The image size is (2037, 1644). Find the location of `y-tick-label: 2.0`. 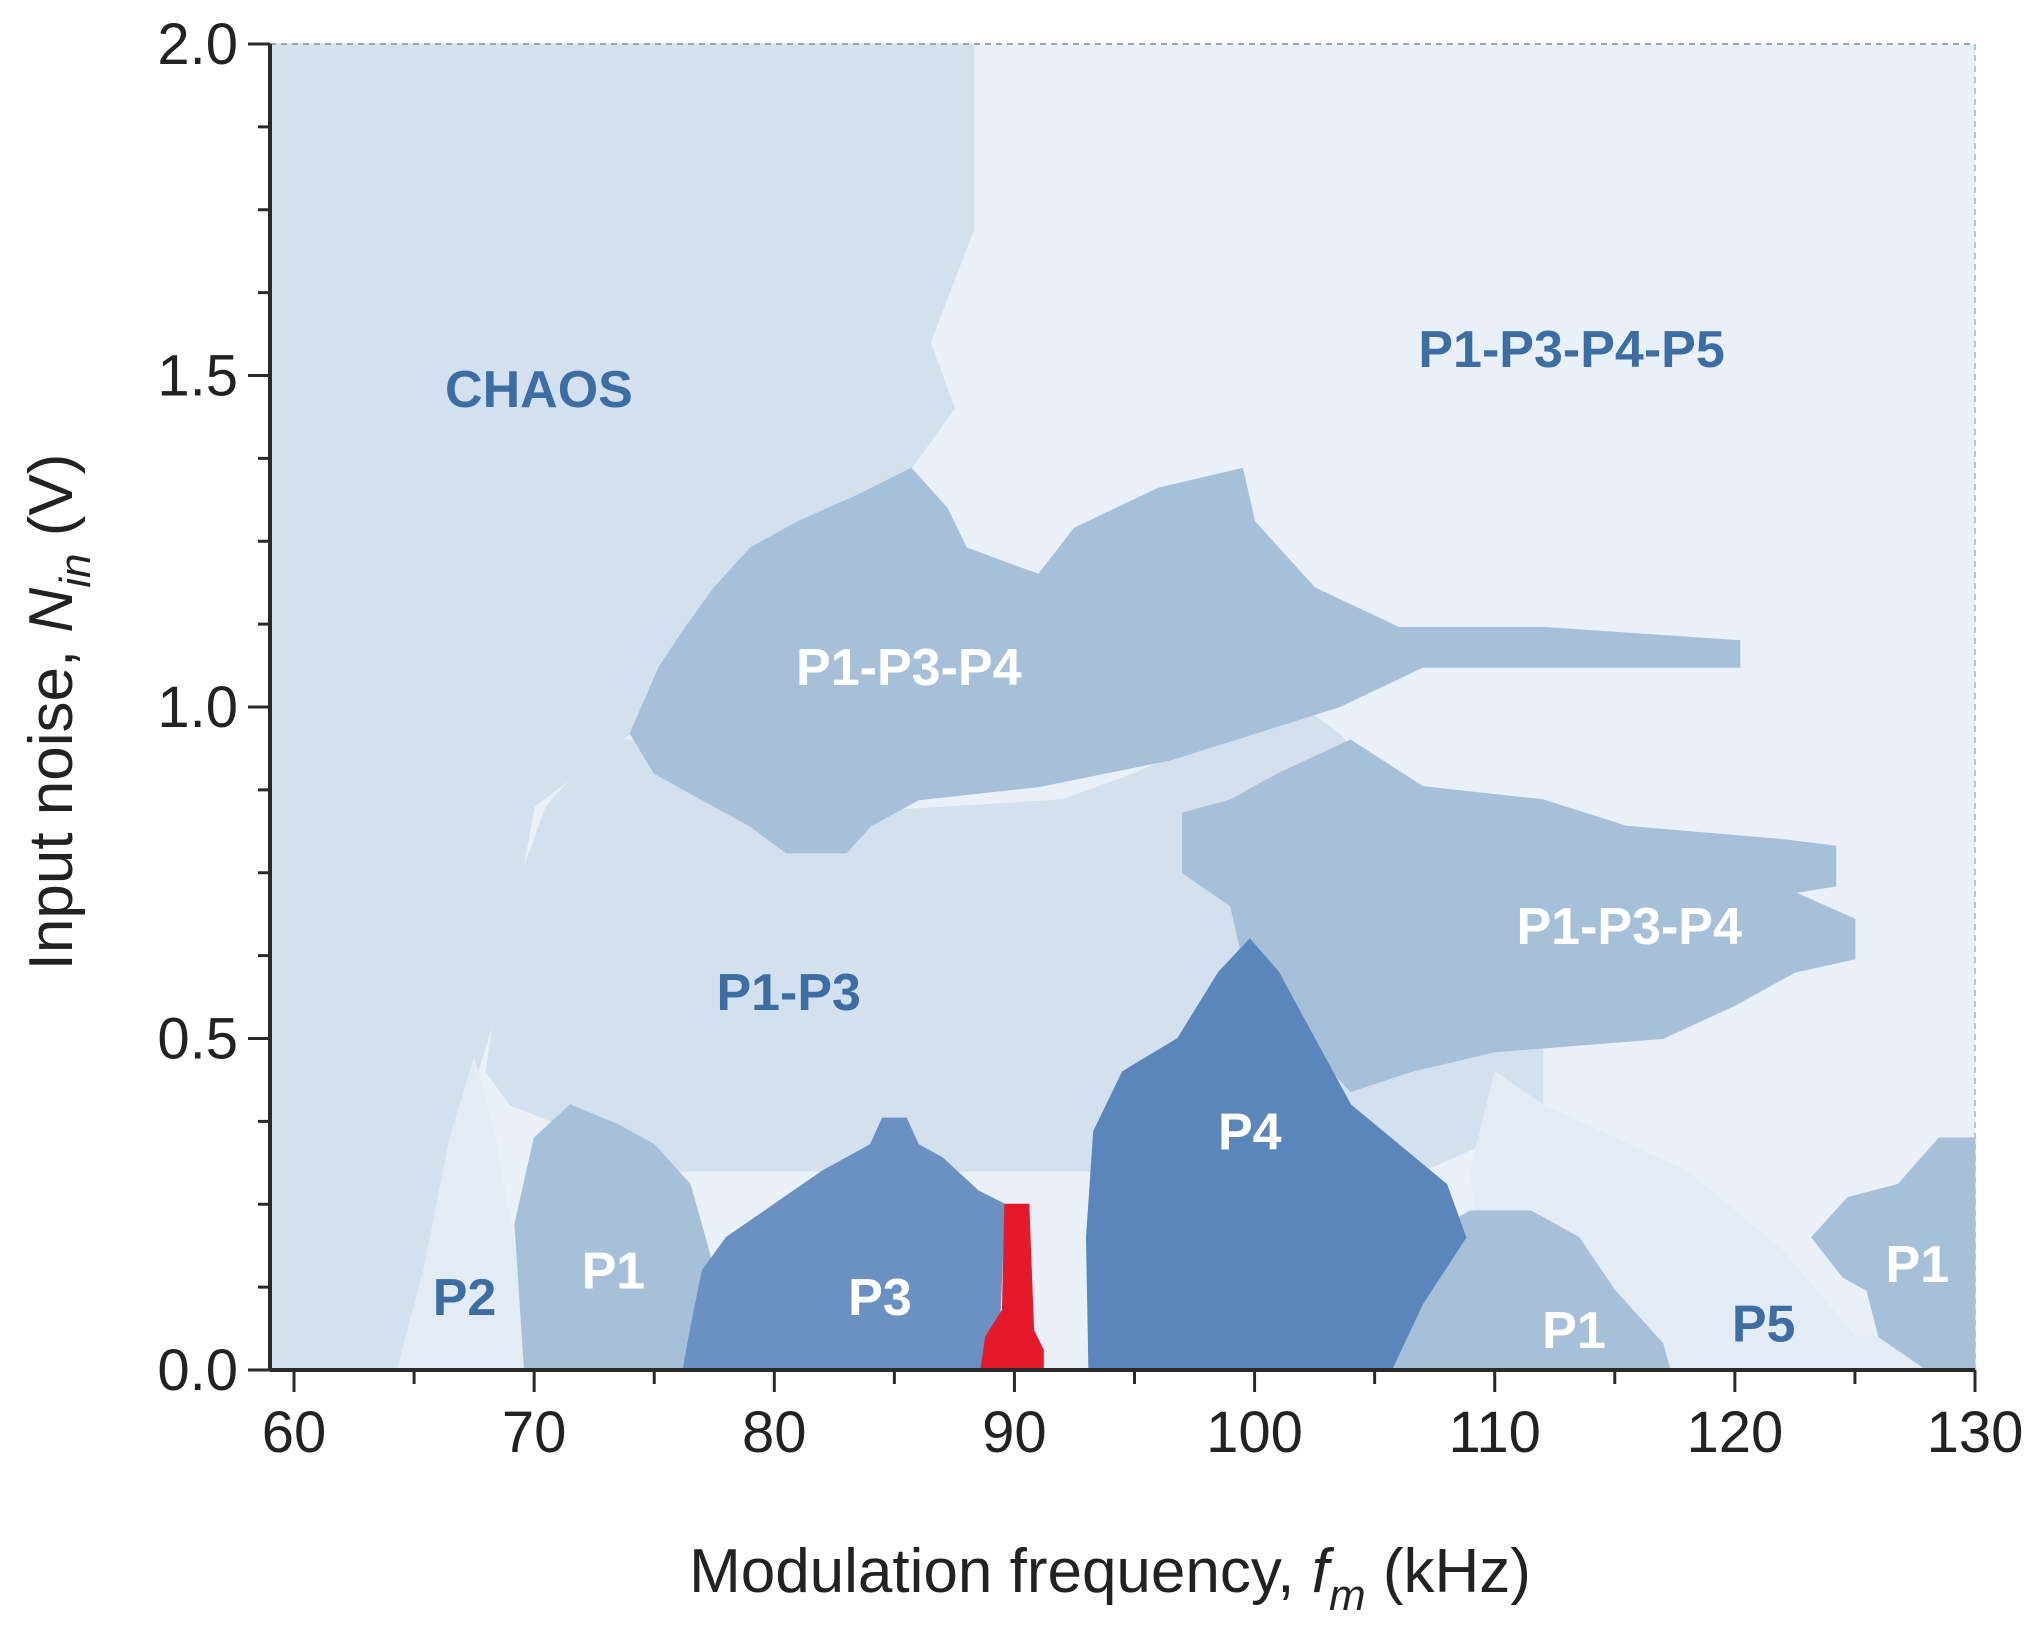

y-tick-label: 2.0 is located at coordinates (197, 44).